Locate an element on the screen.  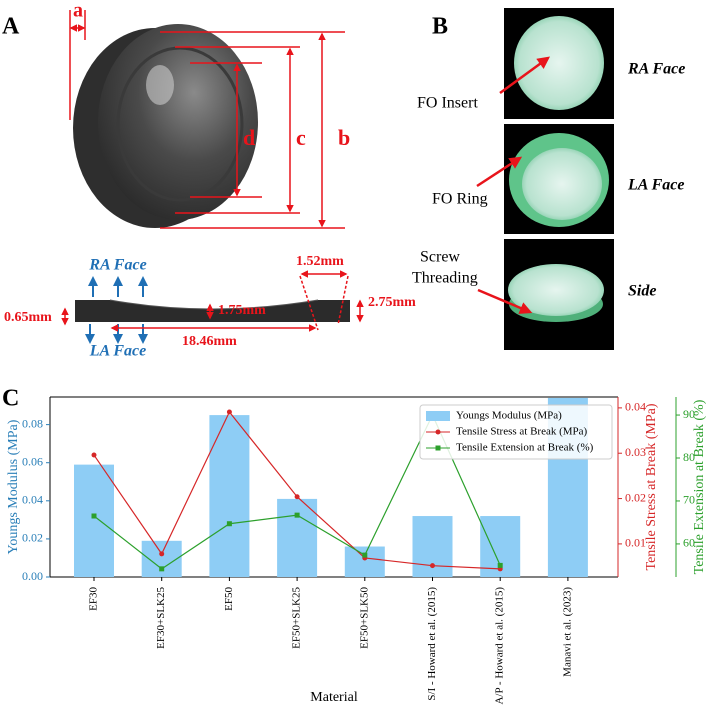
callout: FO Insert is located at coordinates (447, 103).